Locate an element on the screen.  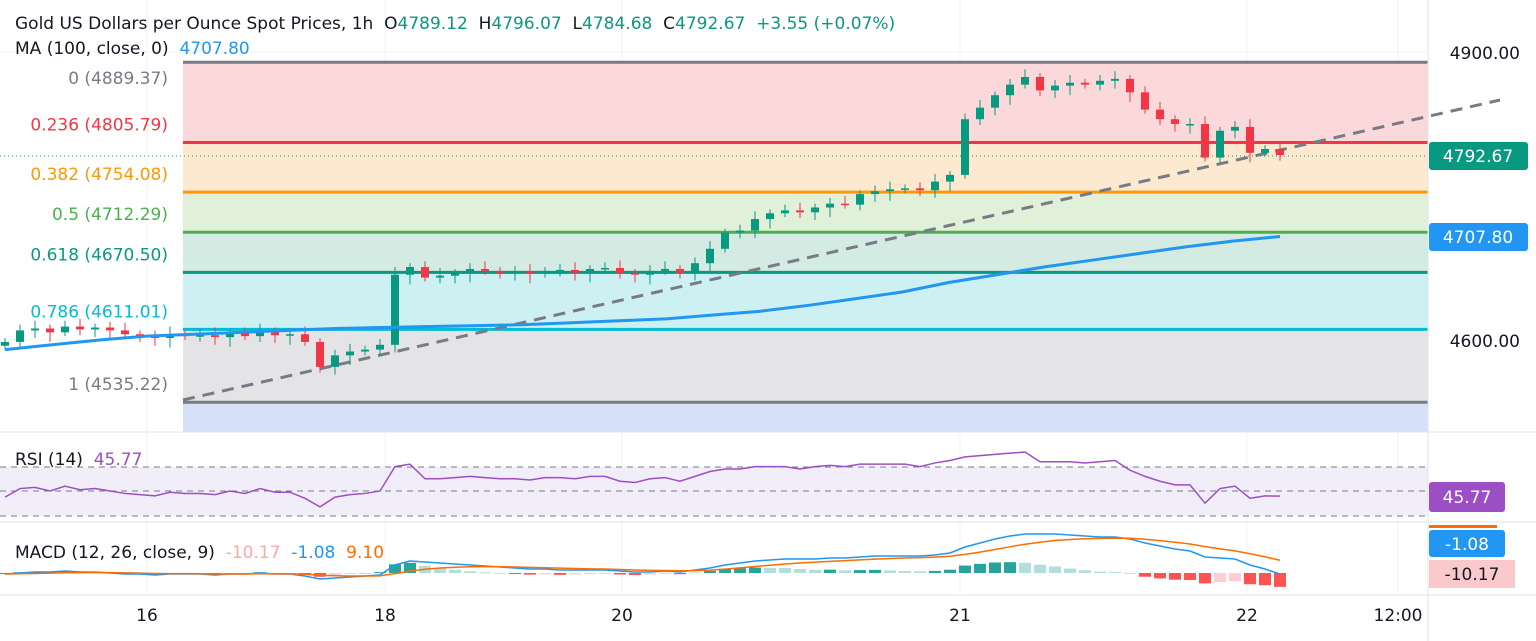
ma-legend: MA (100, close, 0) 4707.80 is located at coordinates (132, 49).